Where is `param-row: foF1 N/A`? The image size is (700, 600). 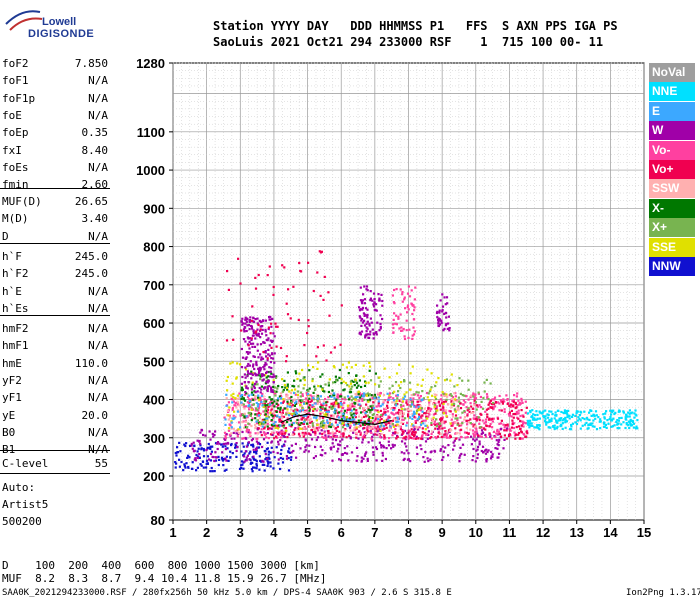
param-row: foF1 N/A is located at coordinates (55, 82).